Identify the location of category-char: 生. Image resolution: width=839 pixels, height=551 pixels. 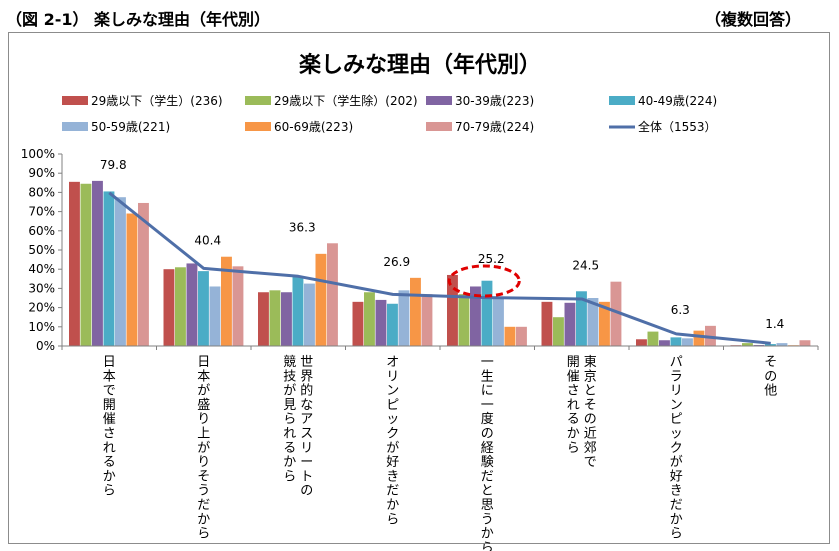
(487, 376).